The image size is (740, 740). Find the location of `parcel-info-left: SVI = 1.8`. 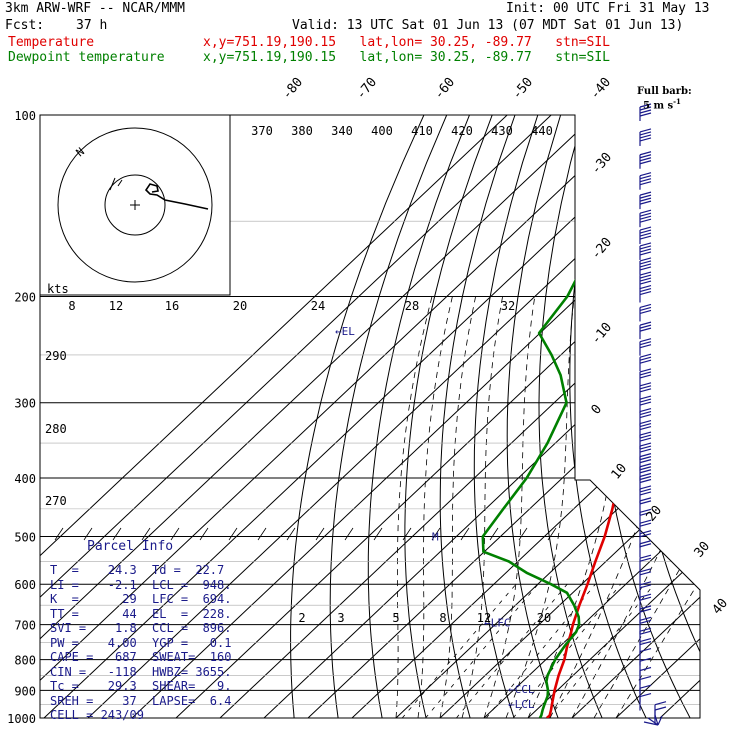

parcel-info-left: SVI = 1.8 is located at coordinates (93, 628).